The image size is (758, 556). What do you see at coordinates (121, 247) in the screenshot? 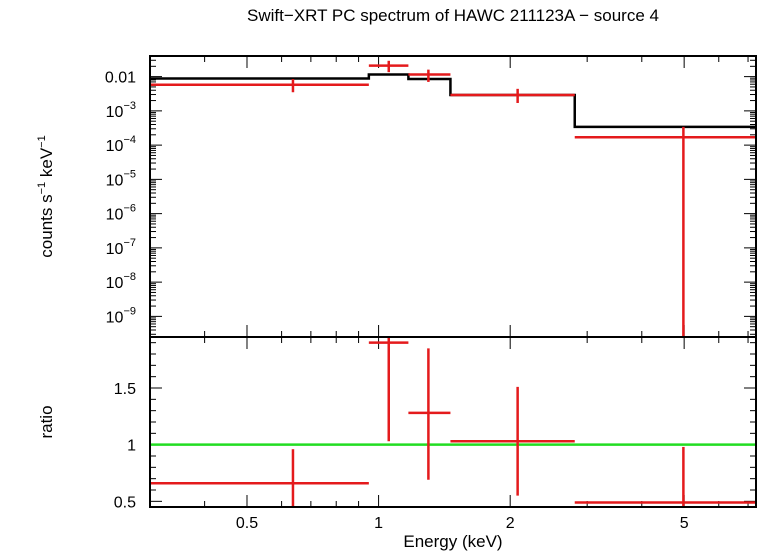
I see `y-tick-label: 10⁻⁷` at bounding box center [121, 247].